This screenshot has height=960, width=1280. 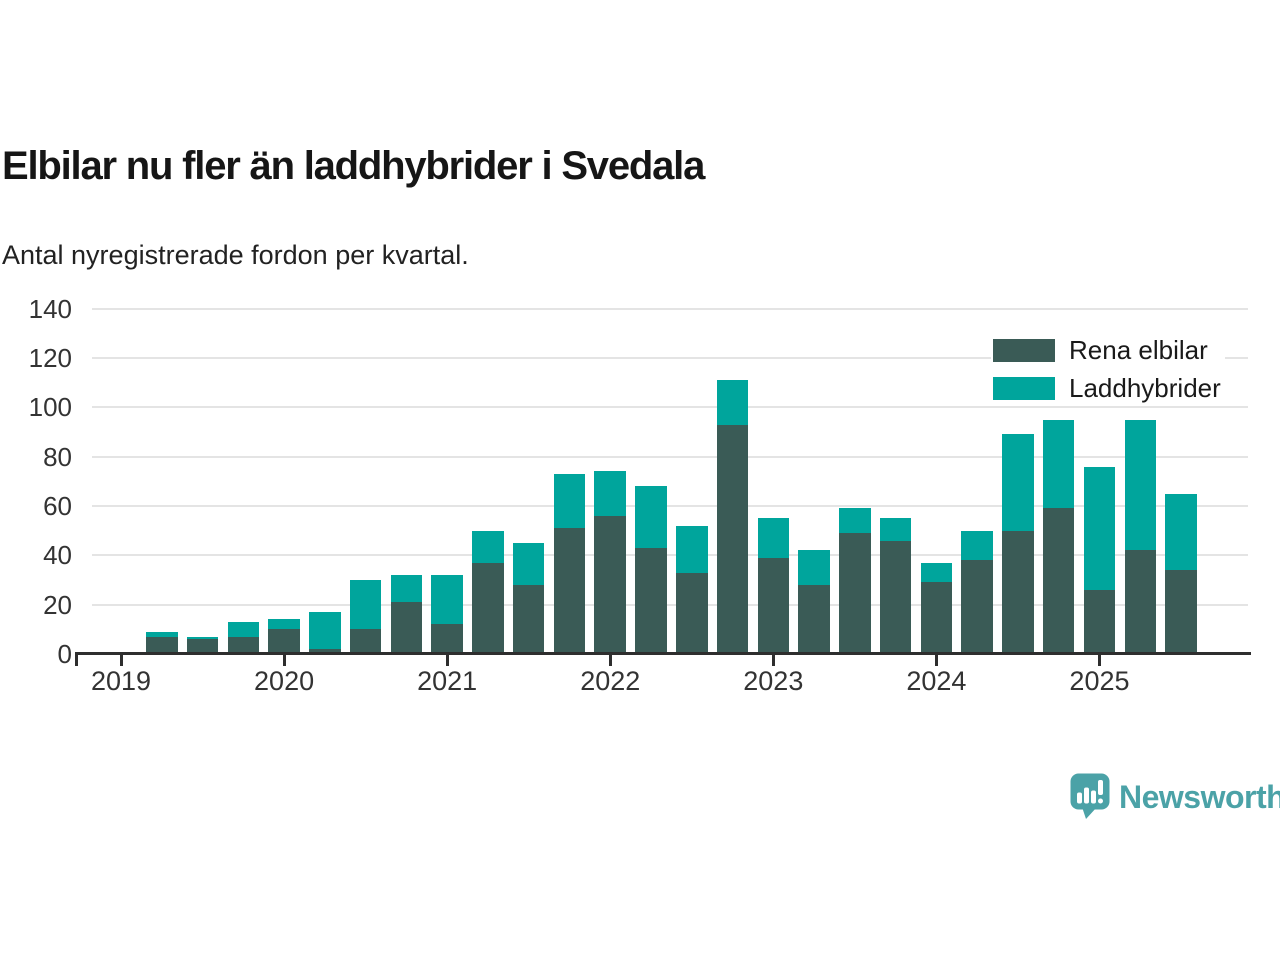 I want to click on legend-item-rena-elbilar: Rena elbilar, so click(x=1107, y=349).